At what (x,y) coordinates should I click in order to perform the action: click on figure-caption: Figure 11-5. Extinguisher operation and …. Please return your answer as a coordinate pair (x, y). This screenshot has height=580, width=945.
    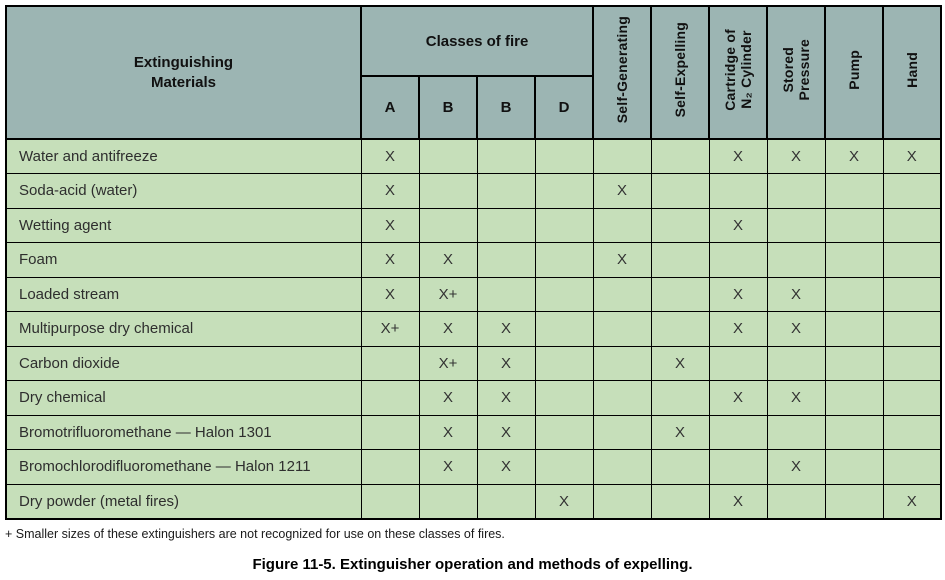
    Looking at the image, I should click on (472, 564).